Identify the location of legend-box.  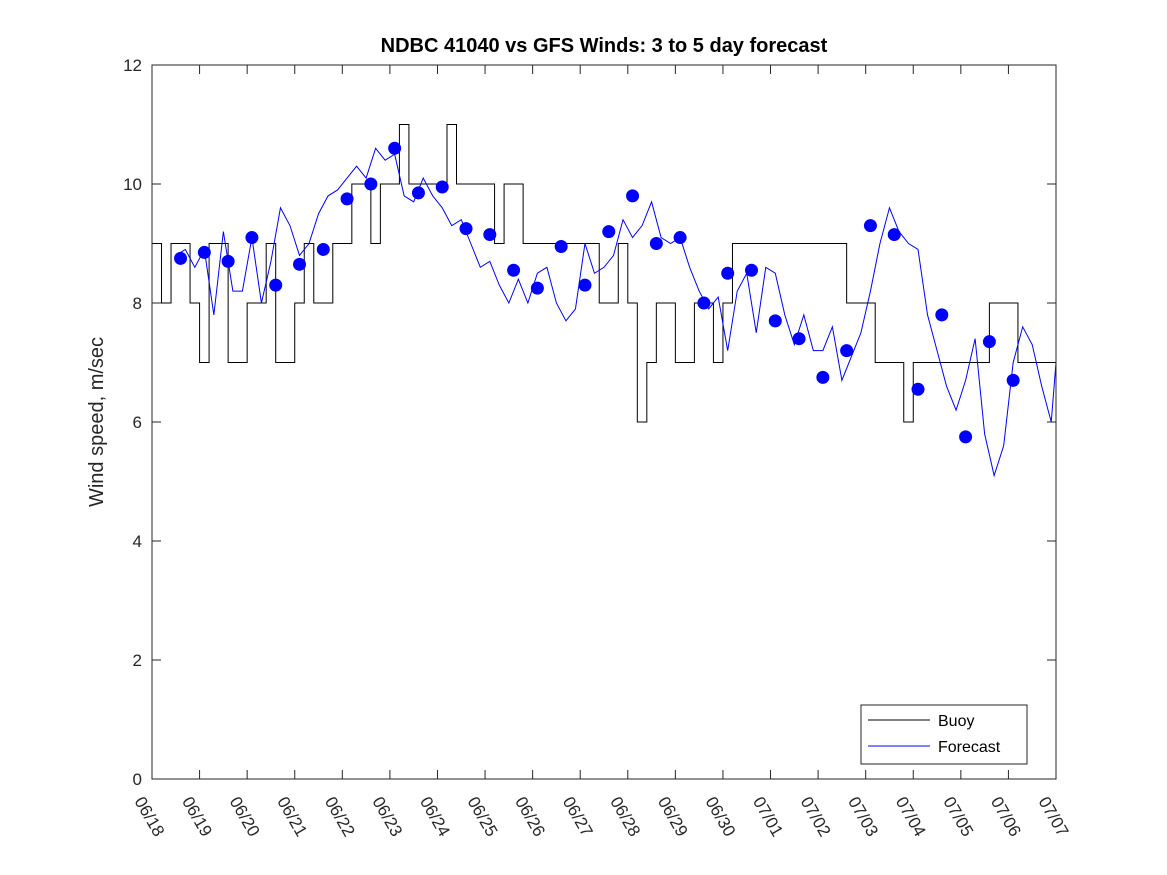
(944, 734).